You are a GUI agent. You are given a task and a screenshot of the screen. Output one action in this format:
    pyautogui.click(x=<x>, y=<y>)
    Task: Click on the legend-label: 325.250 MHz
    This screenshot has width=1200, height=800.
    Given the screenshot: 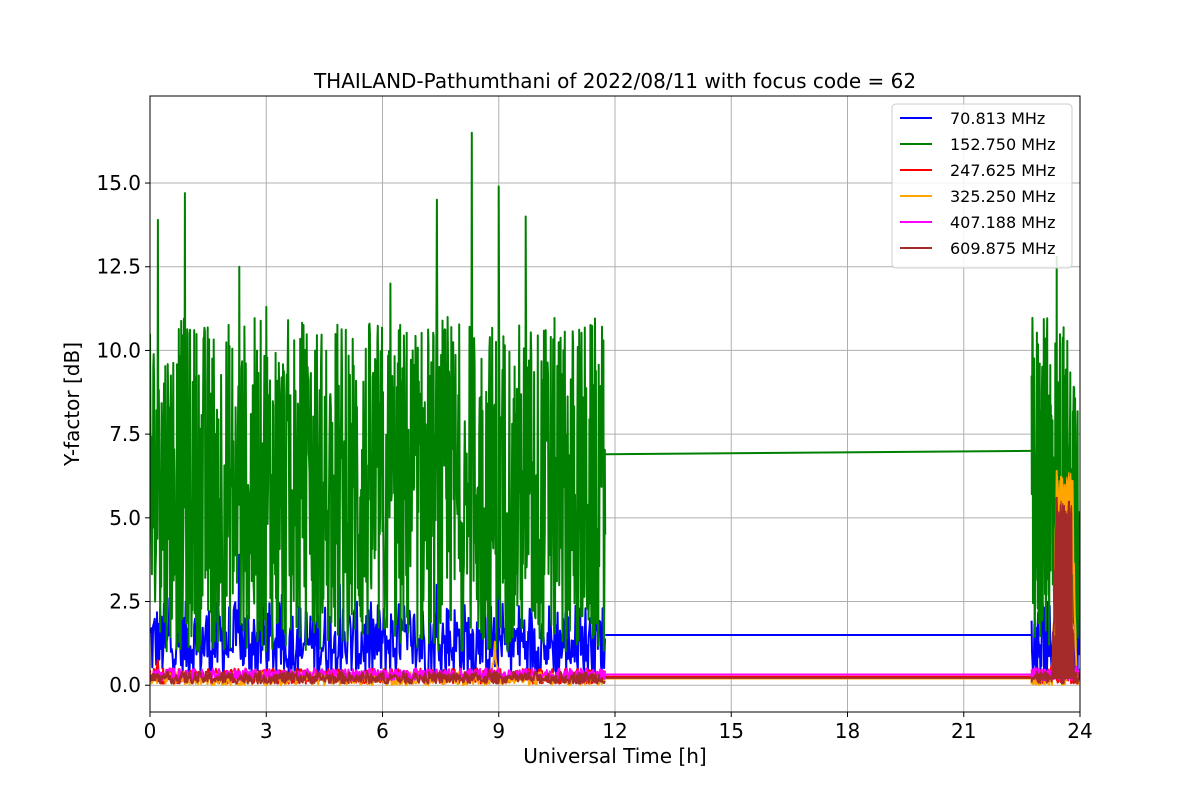 What is the action you would take?
    pyautogui.click(x=1002, y=196)
    